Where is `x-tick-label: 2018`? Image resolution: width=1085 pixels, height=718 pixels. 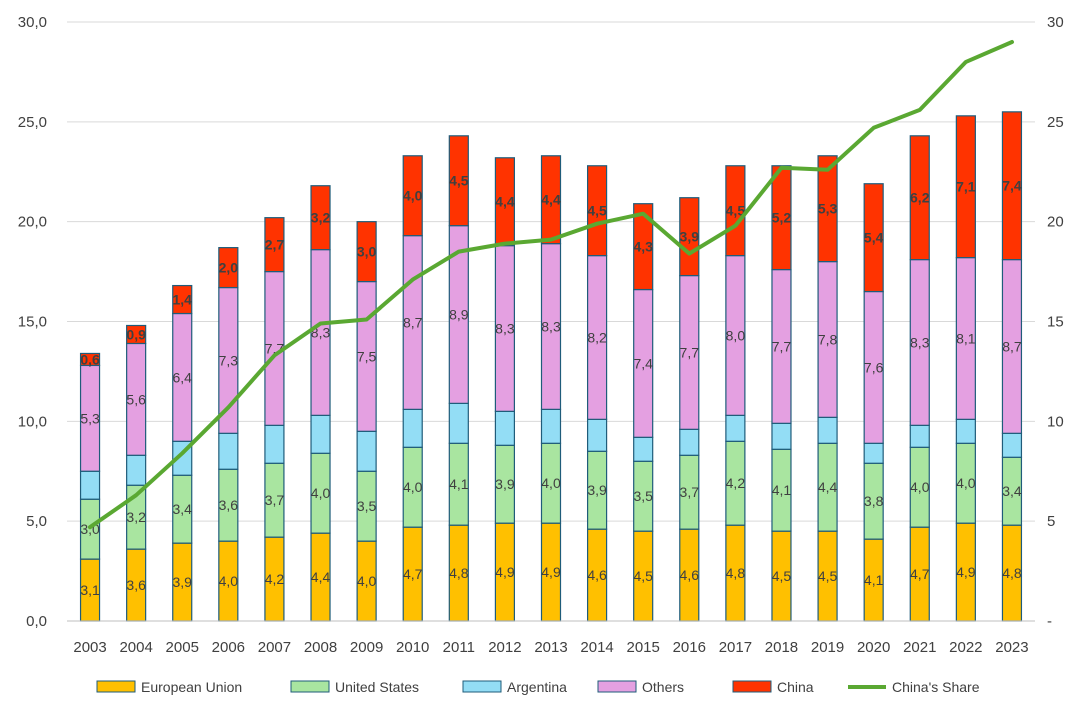 x-tick-label: 2018 is located at coordinates (781, 647).